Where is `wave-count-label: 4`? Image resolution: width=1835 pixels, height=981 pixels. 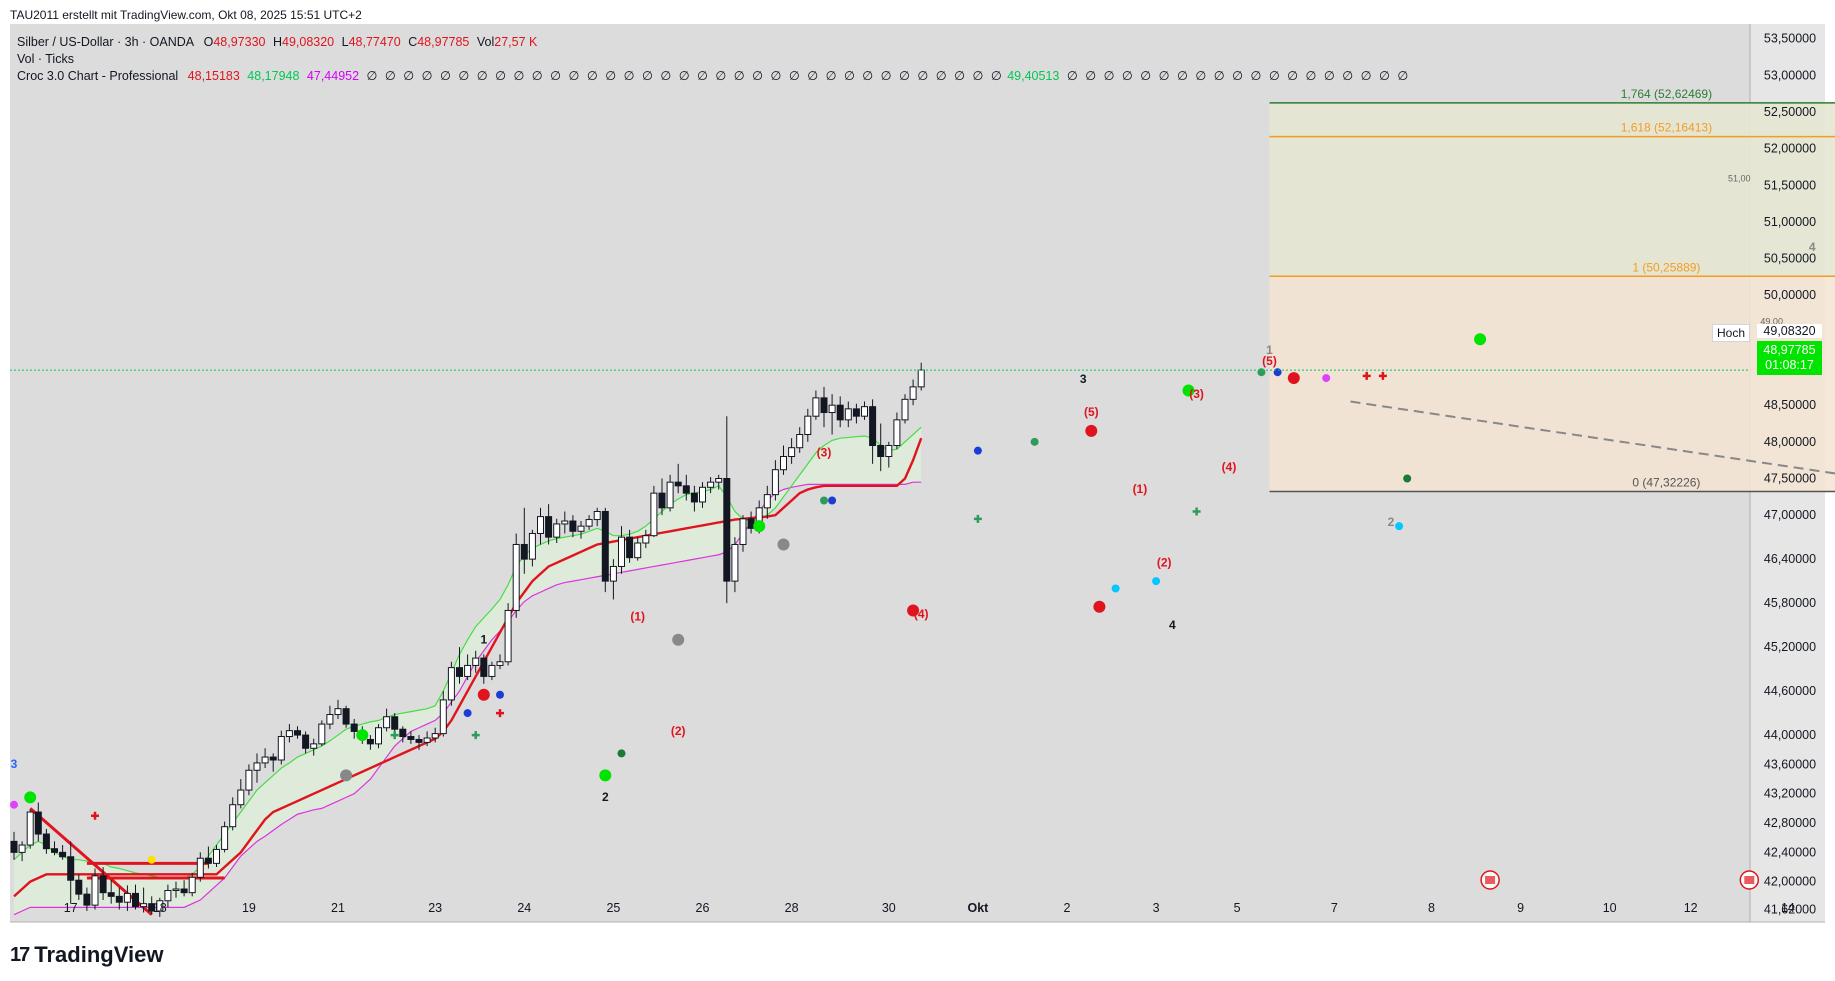
wave-count-label: 4 is located at coordinates (1172, 625).